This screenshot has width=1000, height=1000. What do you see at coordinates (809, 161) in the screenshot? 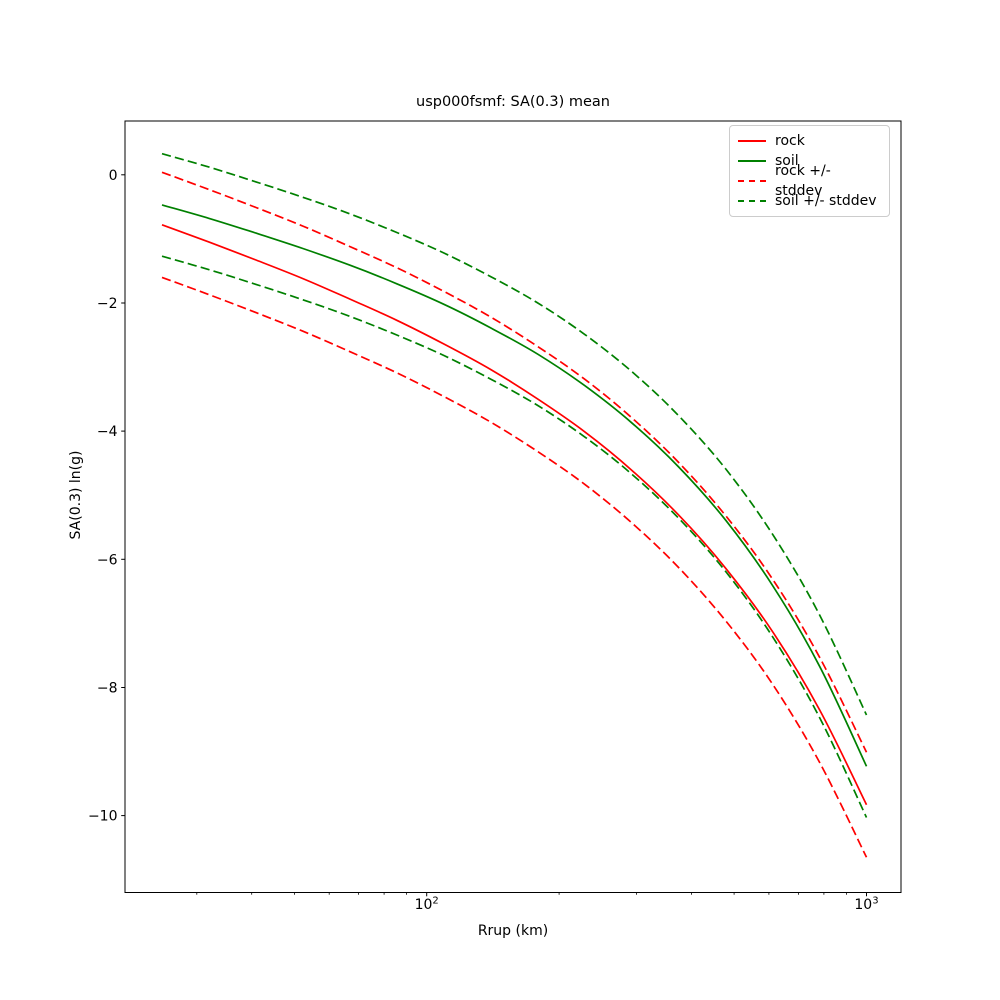
I see `legend-item-soil: soil` at bounding box center [809, 161].